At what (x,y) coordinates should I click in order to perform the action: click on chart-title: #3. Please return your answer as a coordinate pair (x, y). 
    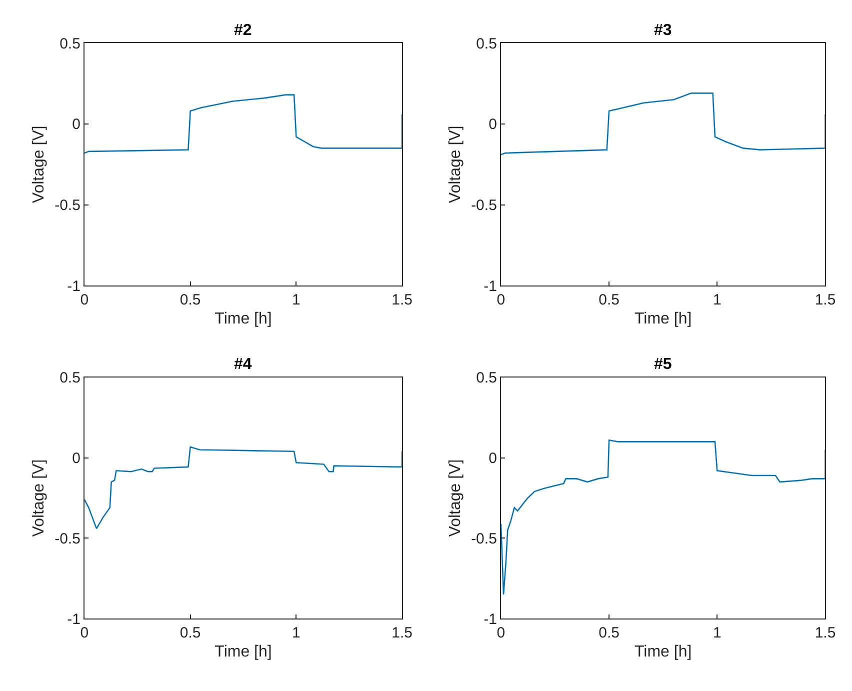
    Looking at the image, I should click on (663, 30).